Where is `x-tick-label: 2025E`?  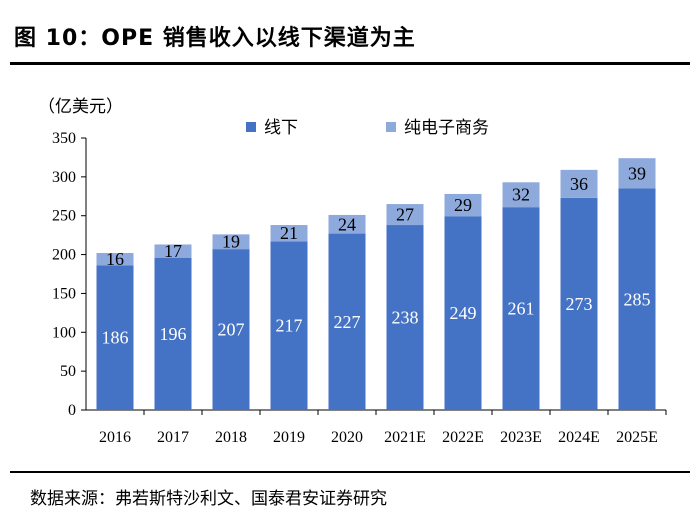
x-tick-label: 2025E is located at coordinates (637, 437).